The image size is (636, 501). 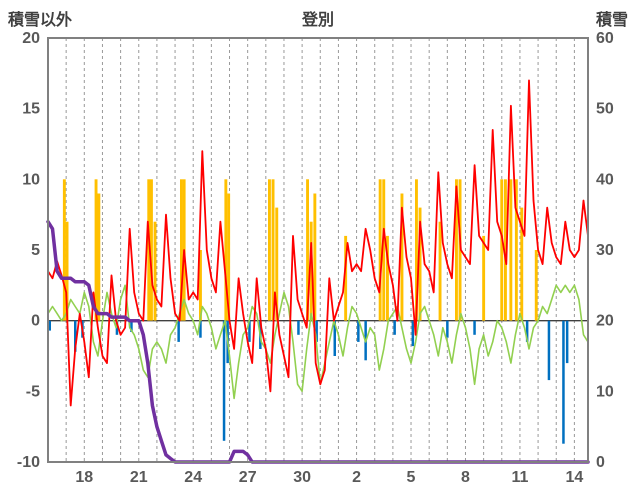 What do you see at coordinates (611, 20) in the screenshot?
I see `right-axis-title: 積雪` at bounding box center [611, 20].